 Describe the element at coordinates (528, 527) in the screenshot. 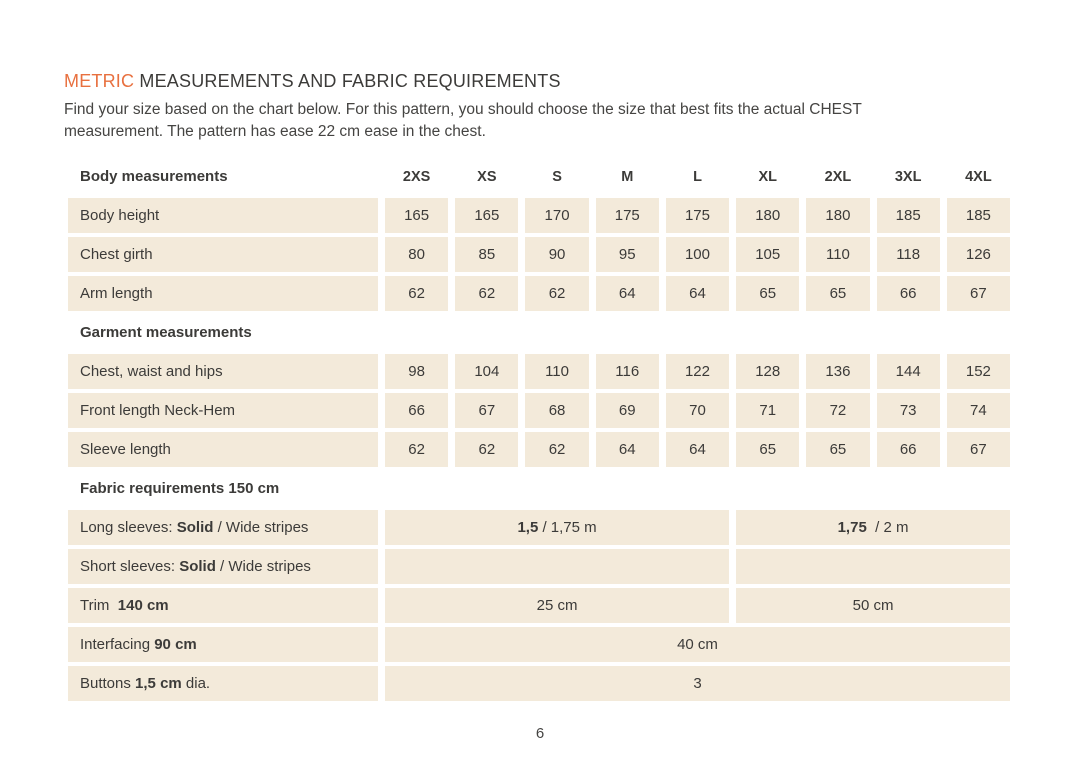

I see `amount-bold: 1,5` at that location.